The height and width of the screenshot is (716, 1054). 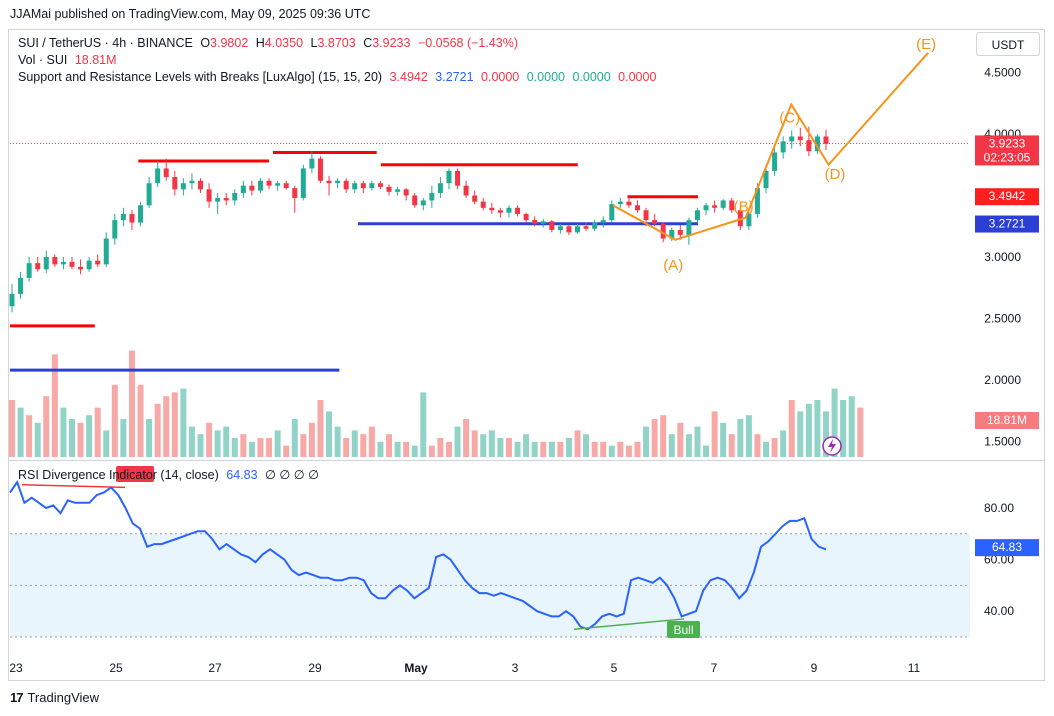 I want to click on current-price-badge-text: 02:23:05, so click(x=1007, y=157).